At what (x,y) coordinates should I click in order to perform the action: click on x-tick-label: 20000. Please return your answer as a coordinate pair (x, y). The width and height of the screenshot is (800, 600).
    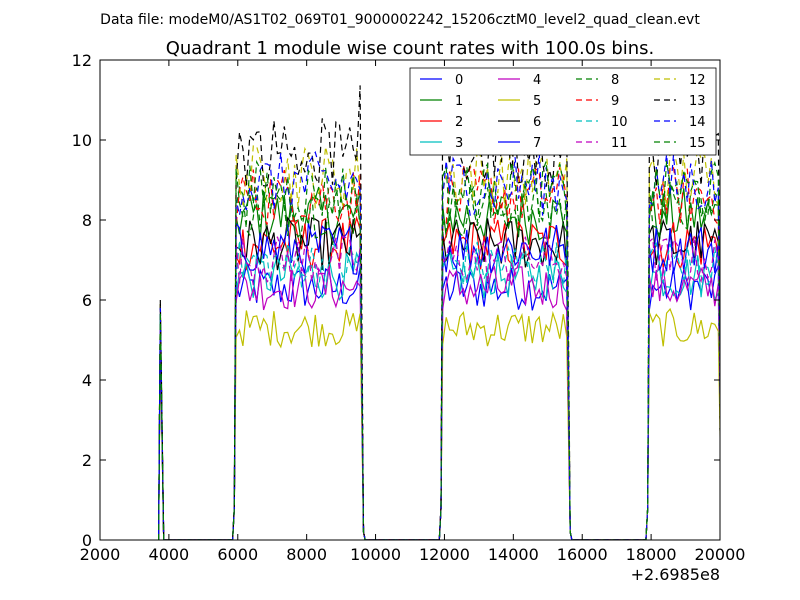
    Looking at the image, I should click on (720, 554).